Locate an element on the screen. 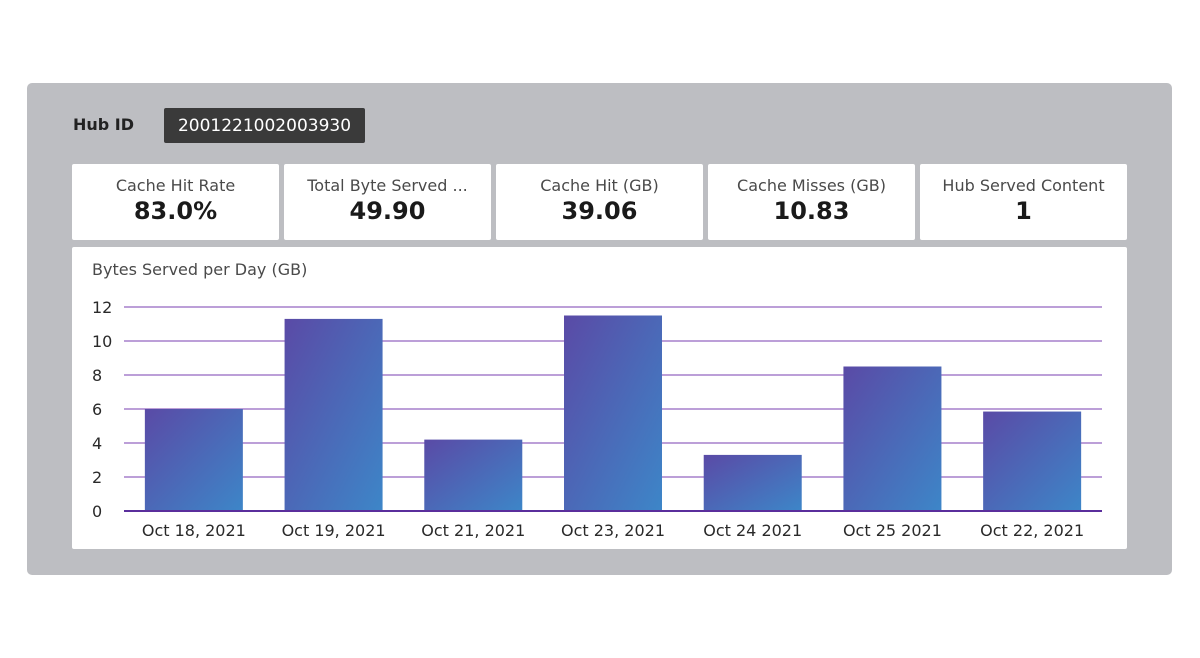  kpi-cache-misses: Cache Misses (GB) 10.83 is located at coordinates (811, 202).